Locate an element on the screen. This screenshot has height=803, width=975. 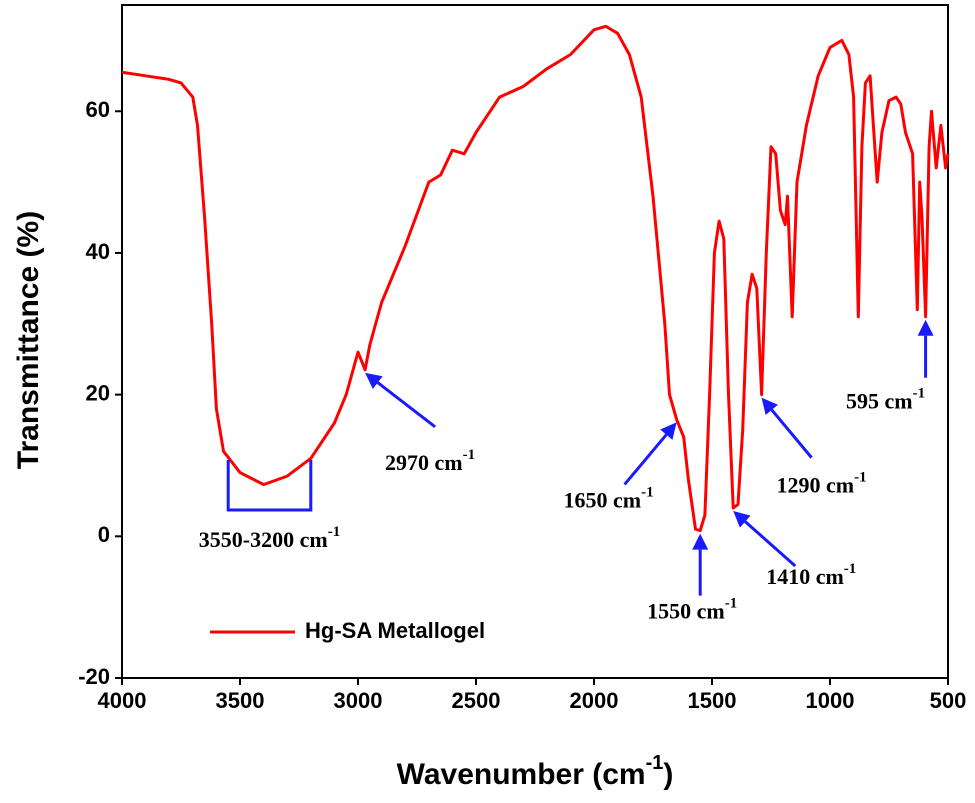
annotation-label: 2970 cm-1 is located at coordinates (430, 461).